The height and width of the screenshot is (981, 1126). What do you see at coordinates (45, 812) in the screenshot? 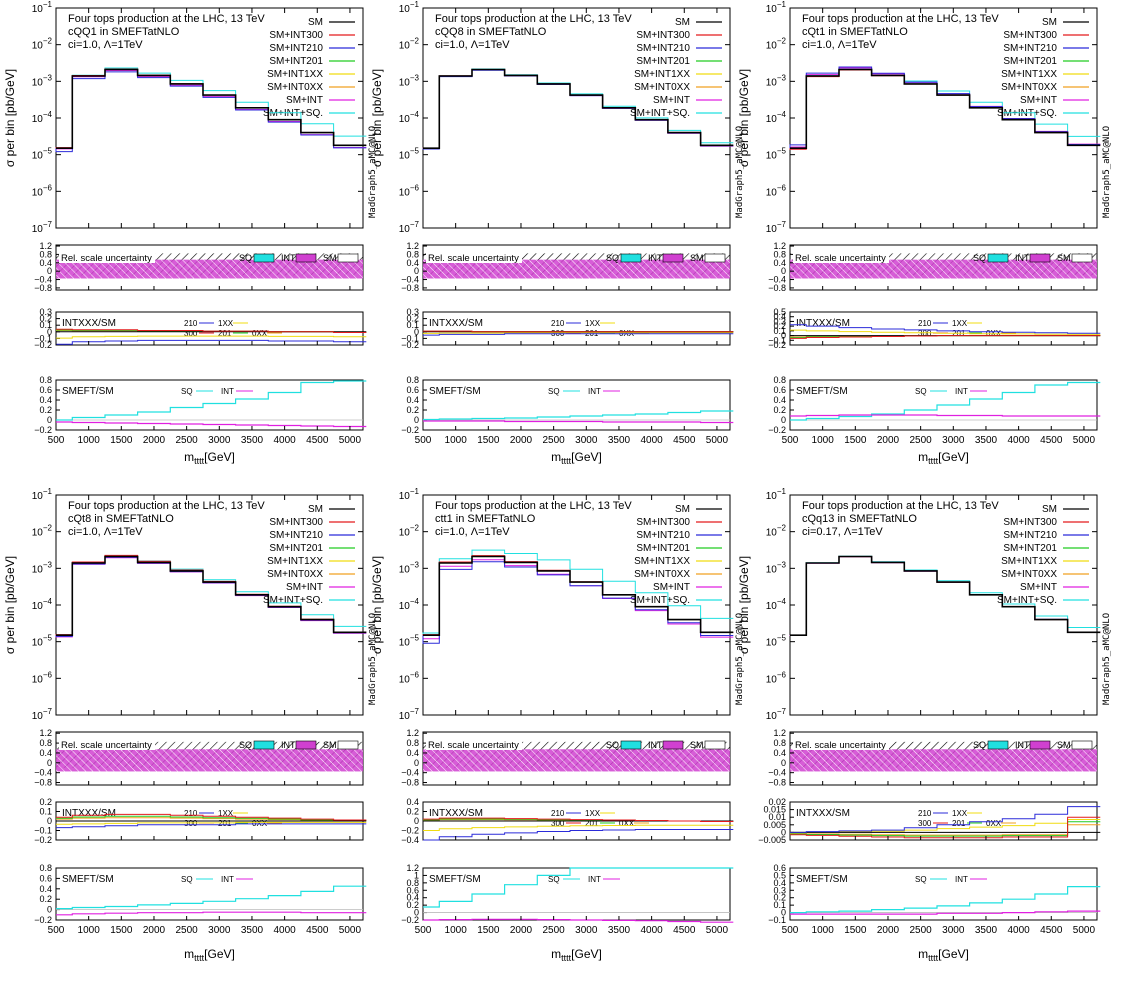
I see `int-y-tick-label: 0.1` at bounding box center [45, 812].